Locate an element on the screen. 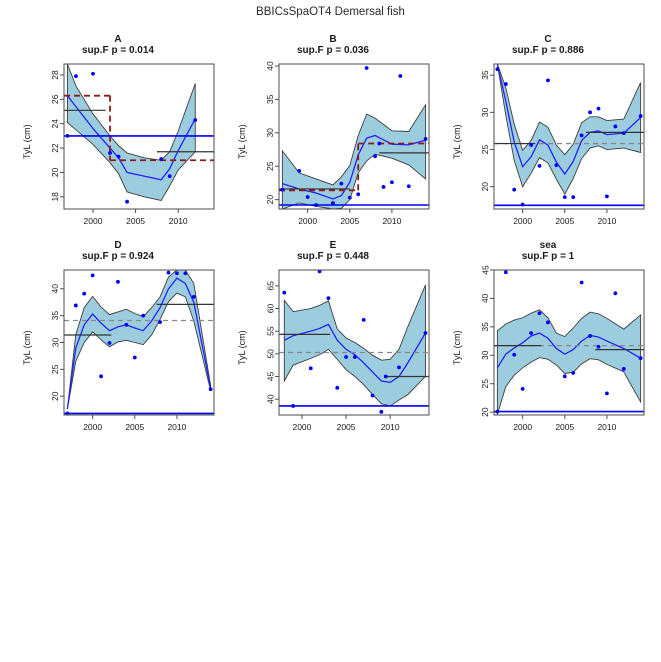 This screenshot has width=661, height=662. panel-title-sea: sea sup.F p = 1 is located at coordinates (548, 251).